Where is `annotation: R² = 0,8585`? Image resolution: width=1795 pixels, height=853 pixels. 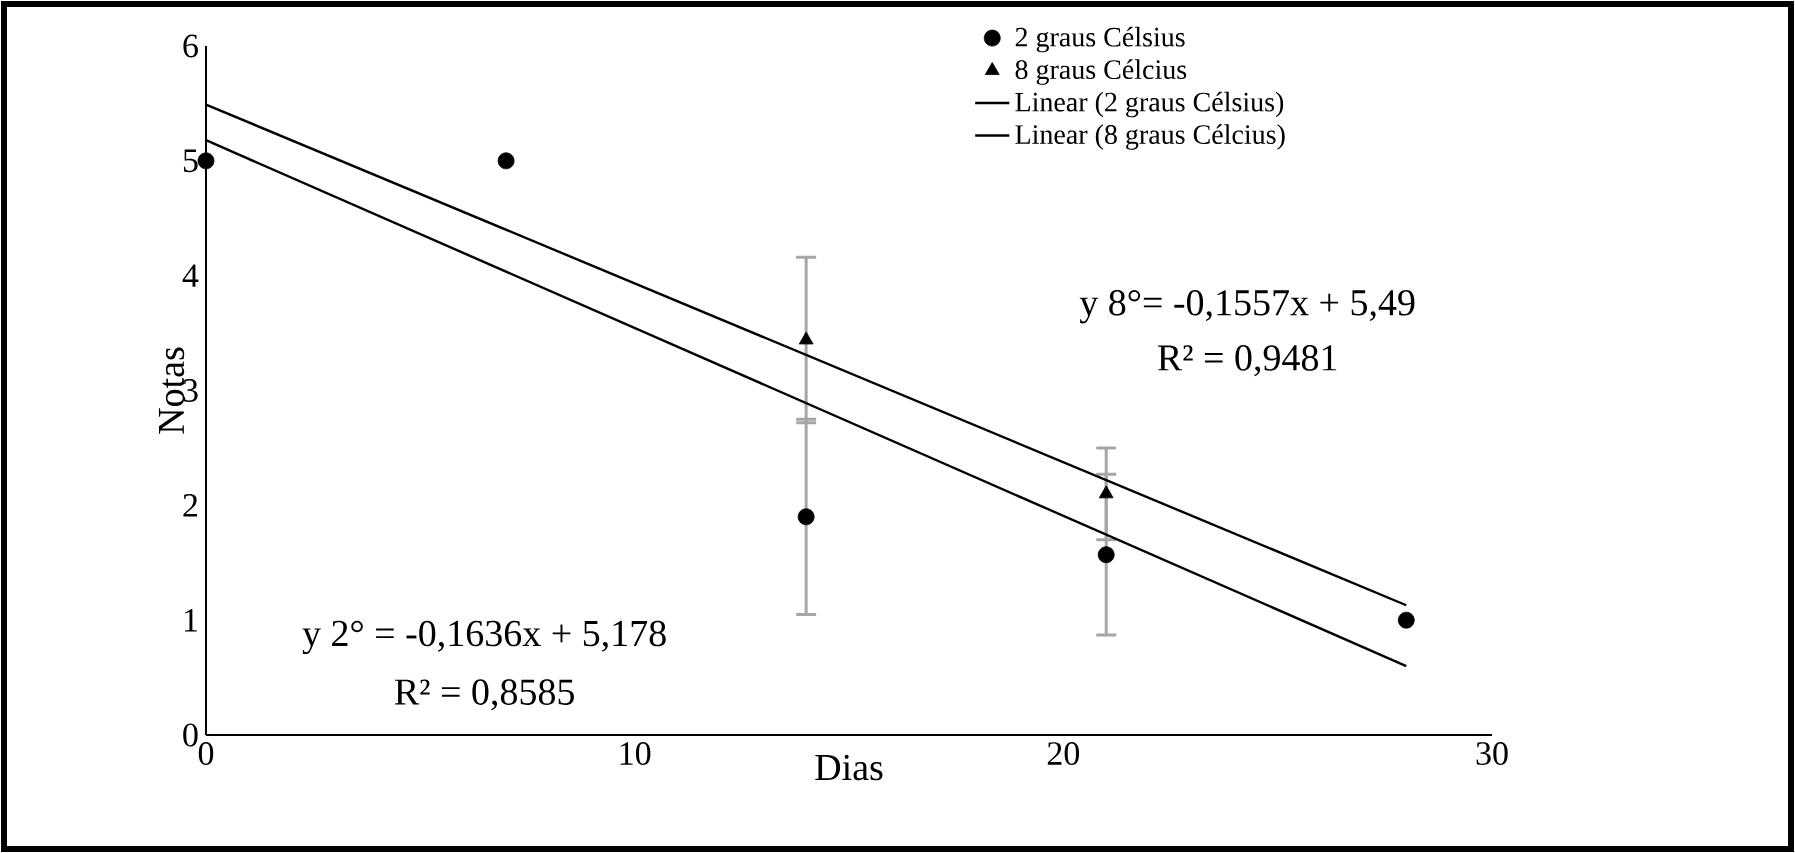
annotation: R² = 0,8585 is located at coordinates (484, 695).